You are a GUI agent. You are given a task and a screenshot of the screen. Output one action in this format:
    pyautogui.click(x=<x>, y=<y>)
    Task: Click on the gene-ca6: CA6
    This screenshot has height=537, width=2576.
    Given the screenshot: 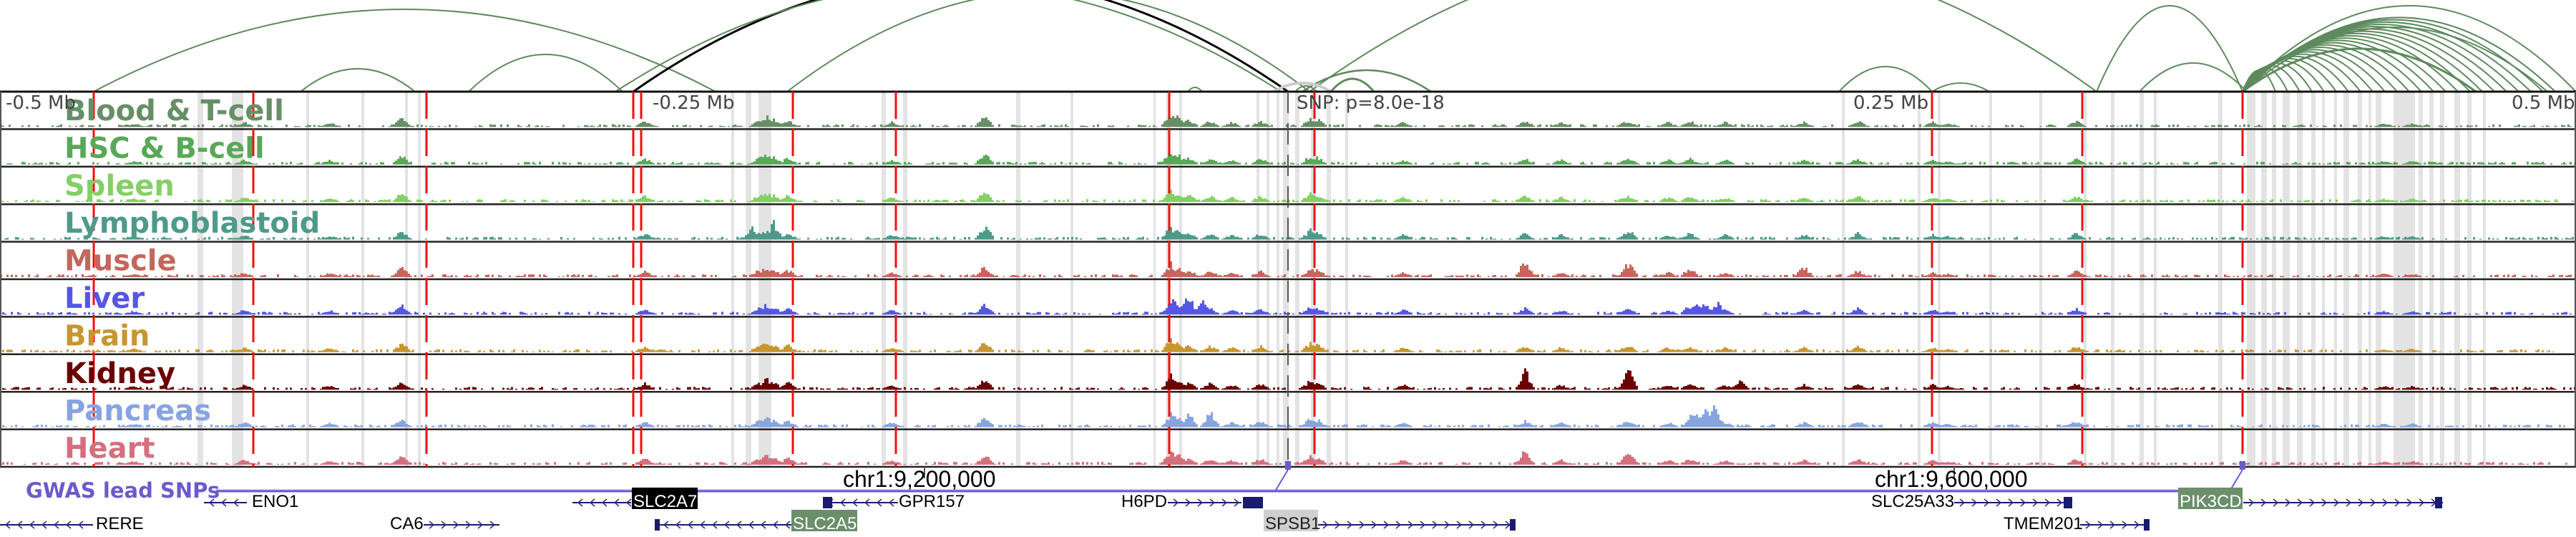 What is the action you would take?
    pyautogui.click(x=444, y=523)
    